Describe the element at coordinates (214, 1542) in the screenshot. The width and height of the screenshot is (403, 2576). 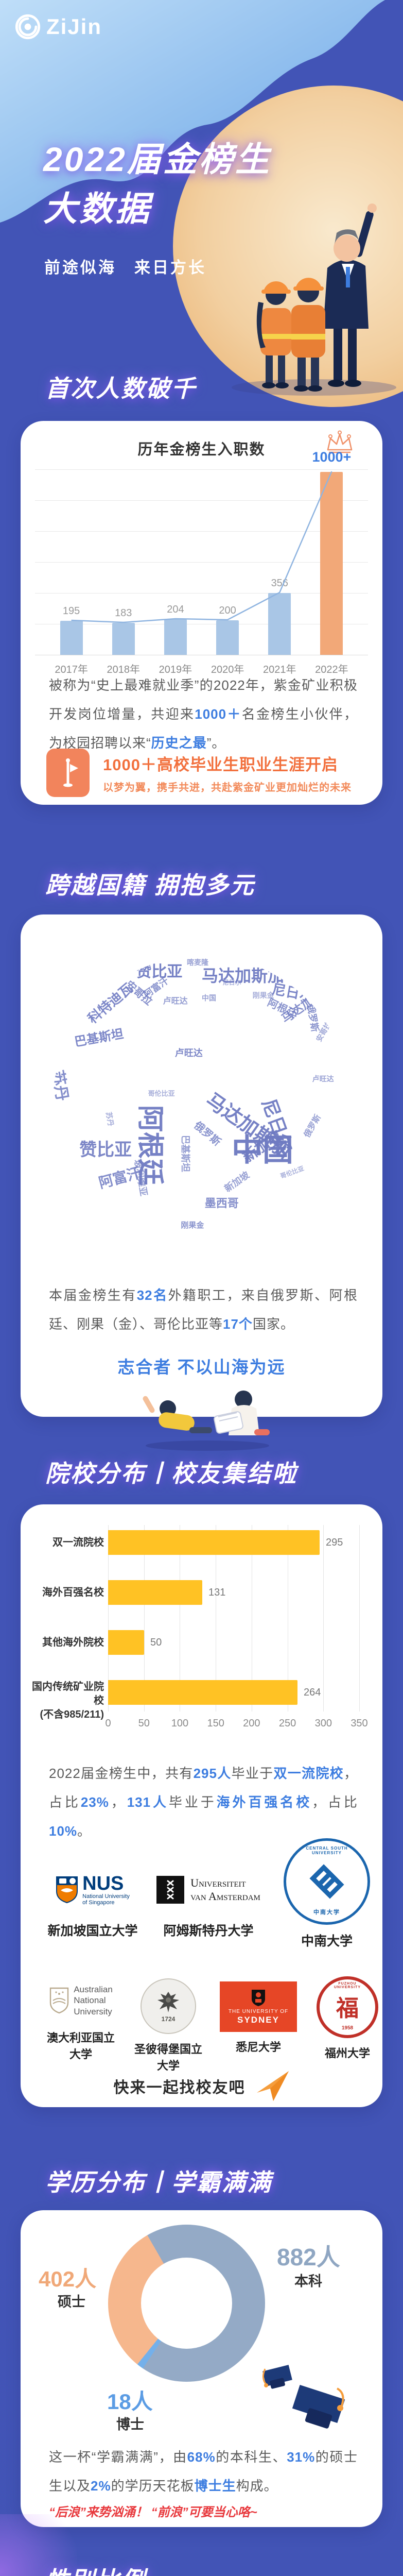
I see `hbar-双一流院校` at that location.